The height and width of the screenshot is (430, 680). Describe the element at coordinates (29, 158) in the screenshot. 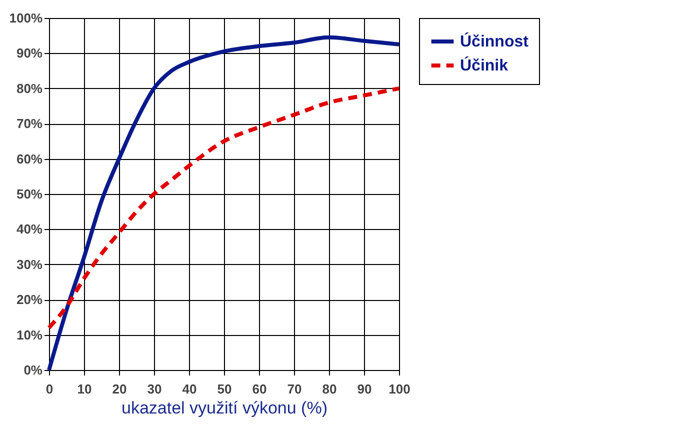

I see `y-tick-label: 60%` at that location.